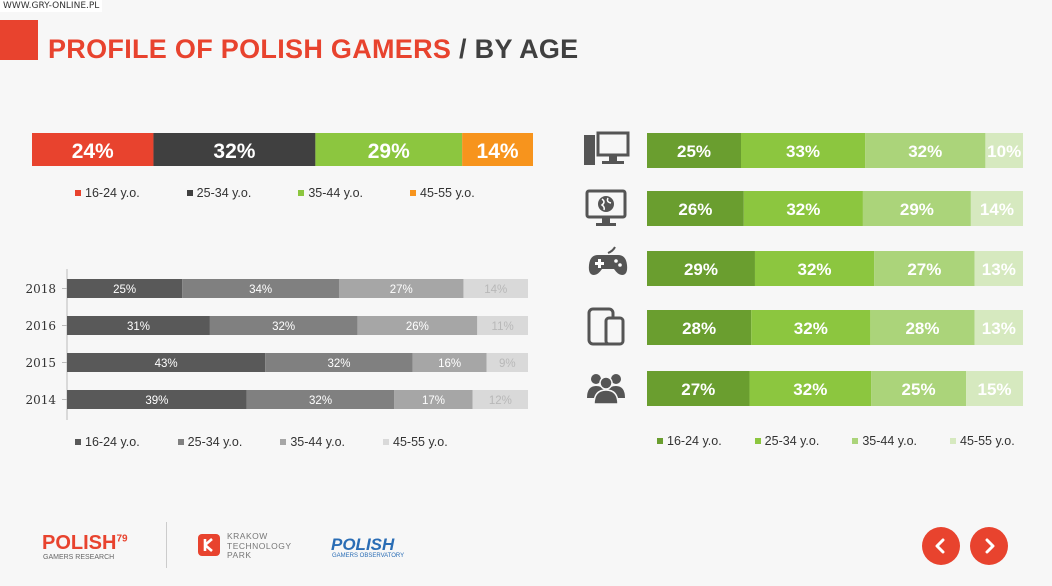 This screenshot has width=1052, height=586. Describe the element at coordinates (79, 557) in the screenshot. I see `logo1-subtitle: GAMERS RESEARCH` at that location.